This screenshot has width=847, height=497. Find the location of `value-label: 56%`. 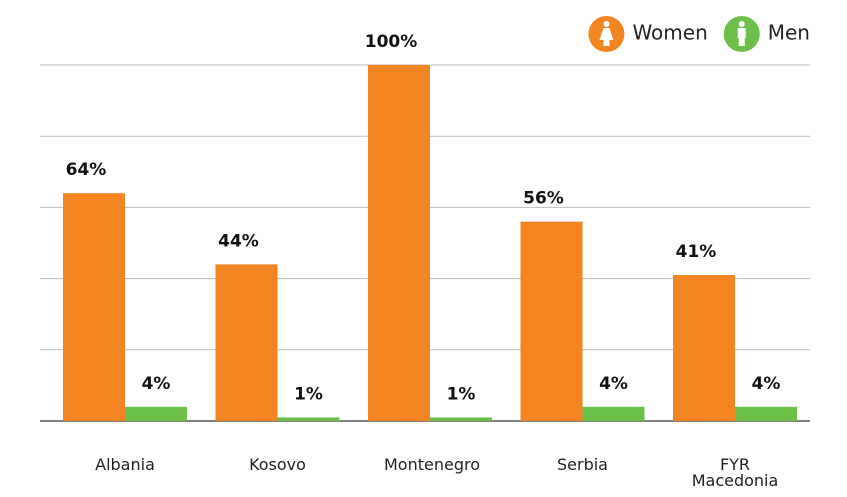

value-label: 56% is located at coordinates (543, 199).